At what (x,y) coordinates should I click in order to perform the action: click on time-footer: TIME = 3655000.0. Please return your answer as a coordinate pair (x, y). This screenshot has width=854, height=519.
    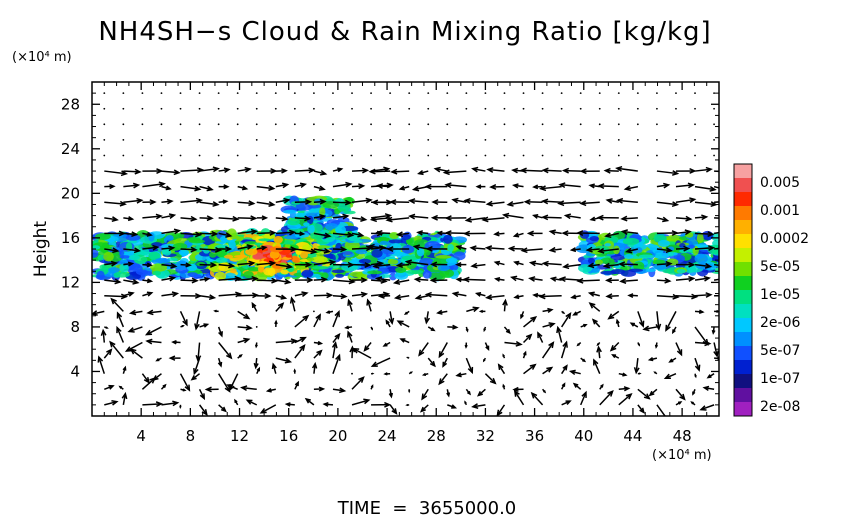
    Looking at the image, I should click on (427, 508).